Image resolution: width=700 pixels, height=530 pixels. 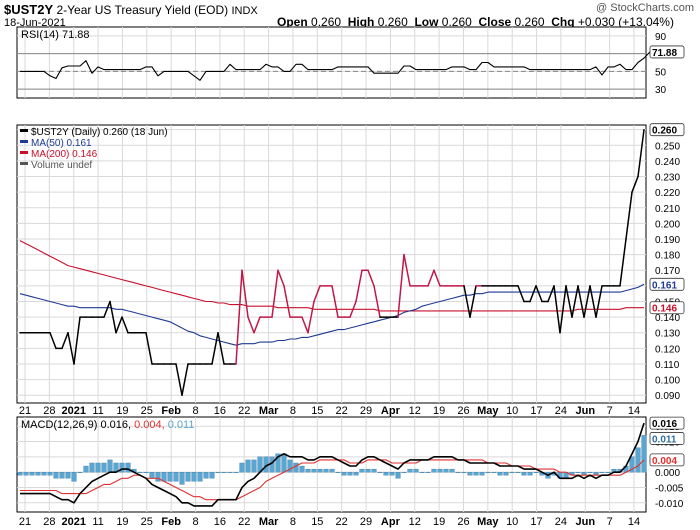 I want to click on macd-x-tick-label: 16, so click(x=220, y=522).